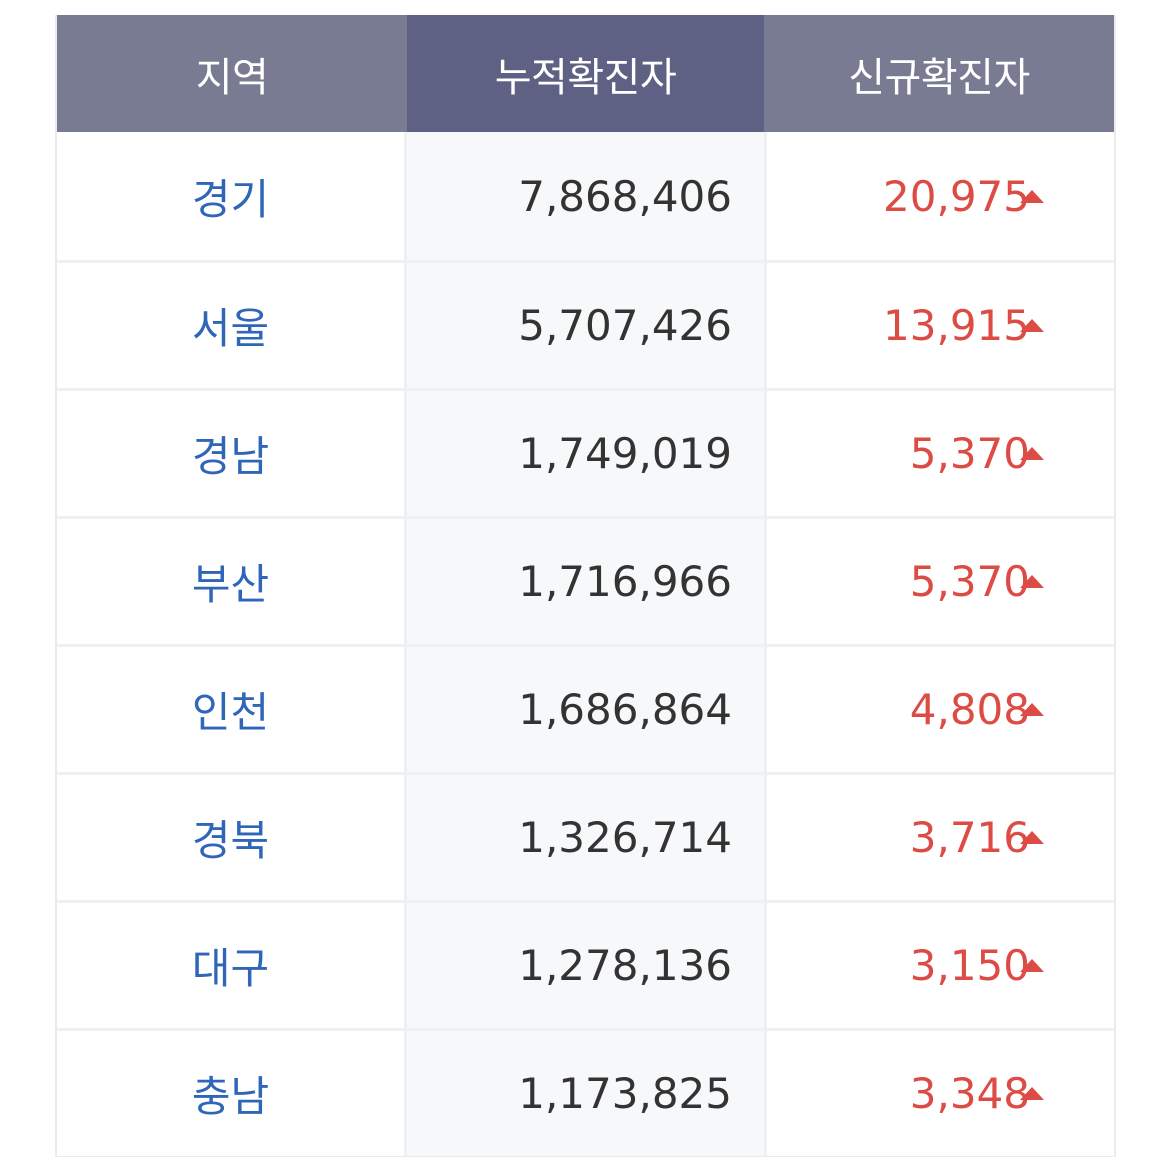  I want to click on new-cases-value: 3,348, so click(969, 1093).